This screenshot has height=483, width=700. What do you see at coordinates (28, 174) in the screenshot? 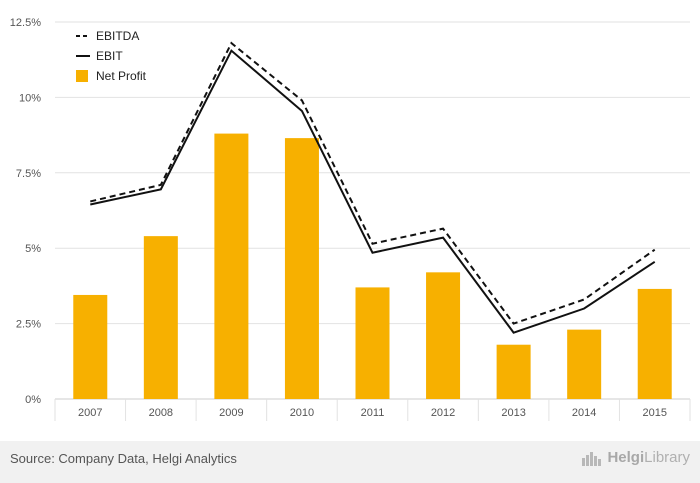
I see `y-tick-label: 7.5%` at bounding box center [28, 174].